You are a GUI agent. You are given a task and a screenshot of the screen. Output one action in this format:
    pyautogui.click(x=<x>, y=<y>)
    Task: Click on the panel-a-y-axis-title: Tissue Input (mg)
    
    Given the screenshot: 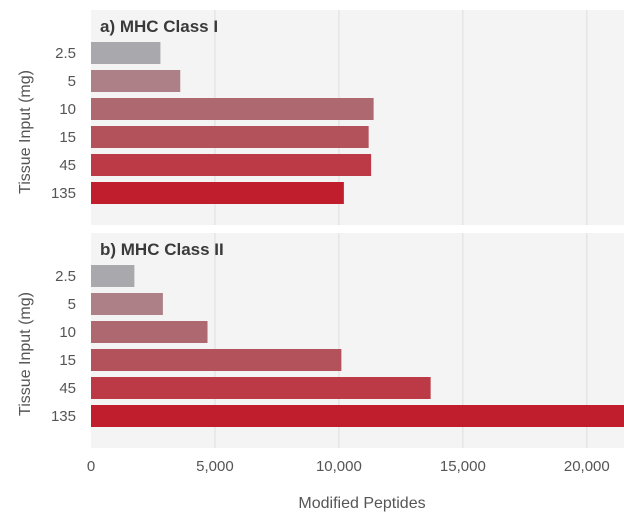 What is the action you would take?
    pyautogui.click(x=25, y=132)
    